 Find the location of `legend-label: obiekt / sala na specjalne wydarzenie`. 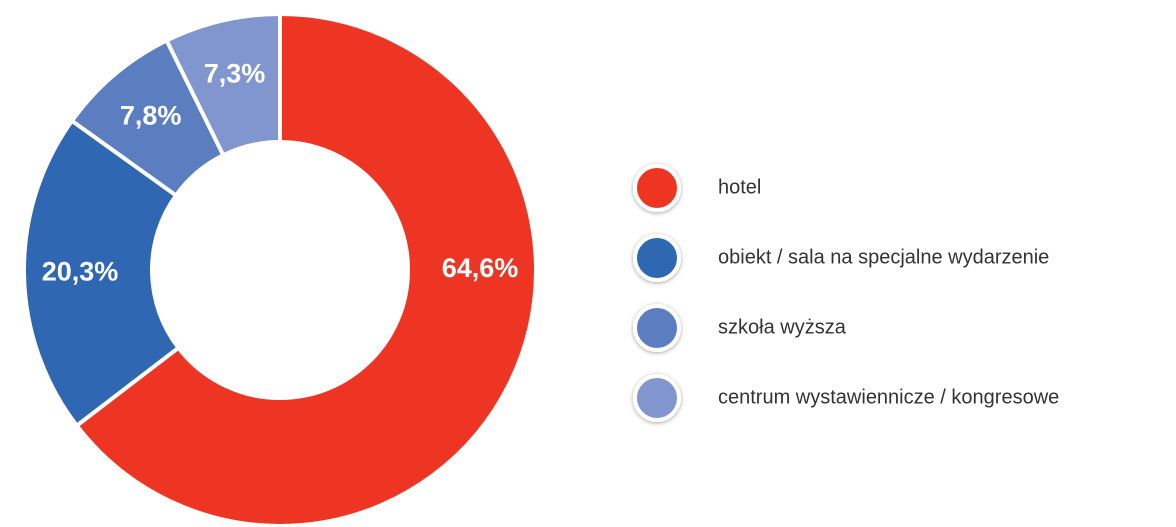

legend-label: obiekt / sala na specjalne wydarzenie is located at coordinates (883, 257).